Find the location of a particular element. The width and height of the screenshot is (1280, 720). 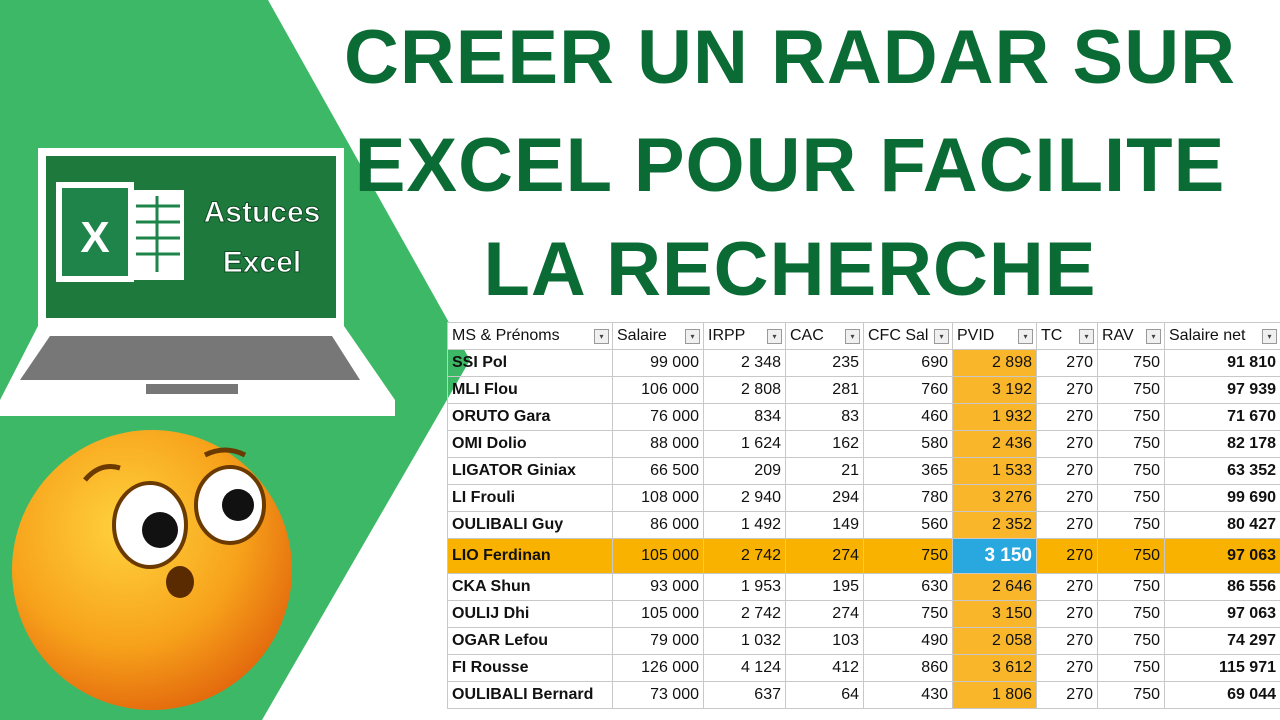

table-cell: OULIBALI Bernard is located at coordinates (530, 695).